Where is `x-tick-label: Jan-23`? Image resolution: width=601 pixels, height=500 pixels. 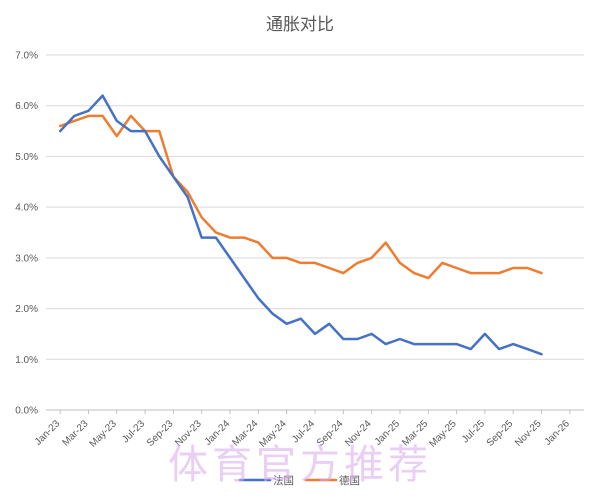 x-tick-label: Jan-23 is located at coordinates (48, 433).